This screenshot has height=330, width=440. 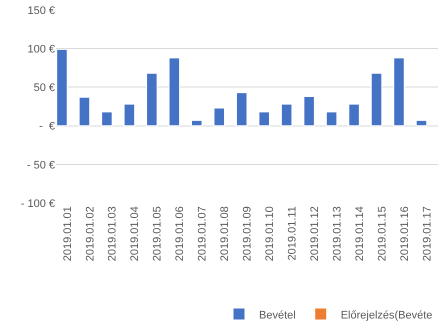 I want to click on x-tick-label: 2019.01.09, so click(x=248, y=234).